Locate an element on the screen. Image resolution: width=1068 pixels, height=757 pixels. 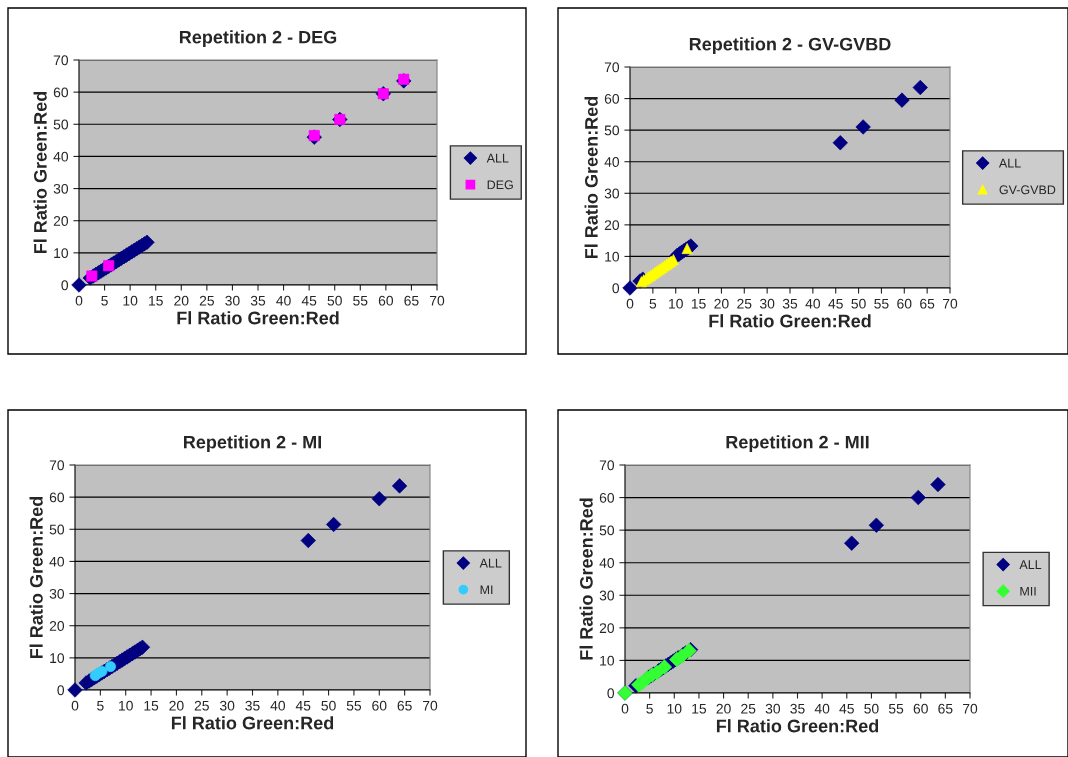
legend-label: GV-GVBD is located at coordinates (1027, 190).